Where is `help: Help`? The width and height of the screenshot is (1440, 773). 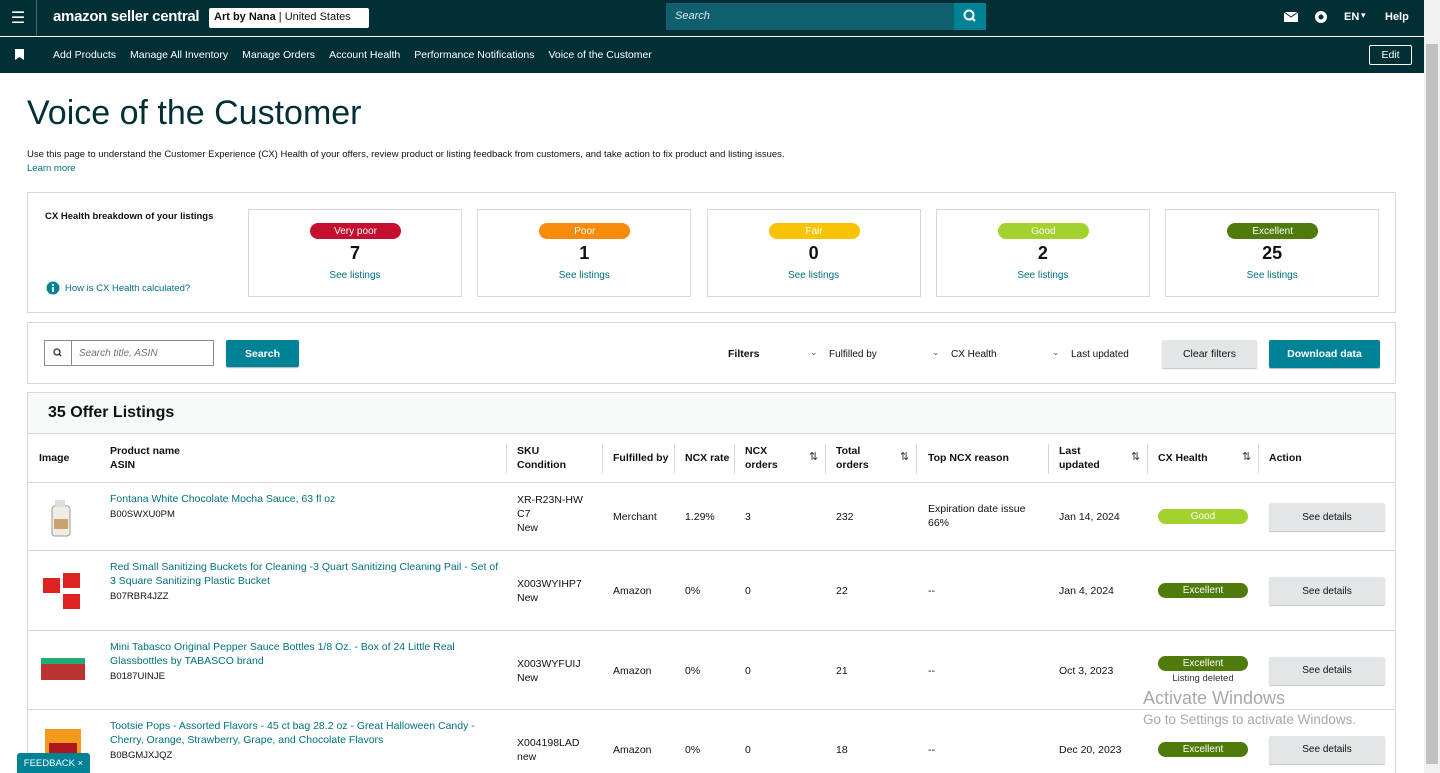 help: Help is located at coordinates (1397, 17).